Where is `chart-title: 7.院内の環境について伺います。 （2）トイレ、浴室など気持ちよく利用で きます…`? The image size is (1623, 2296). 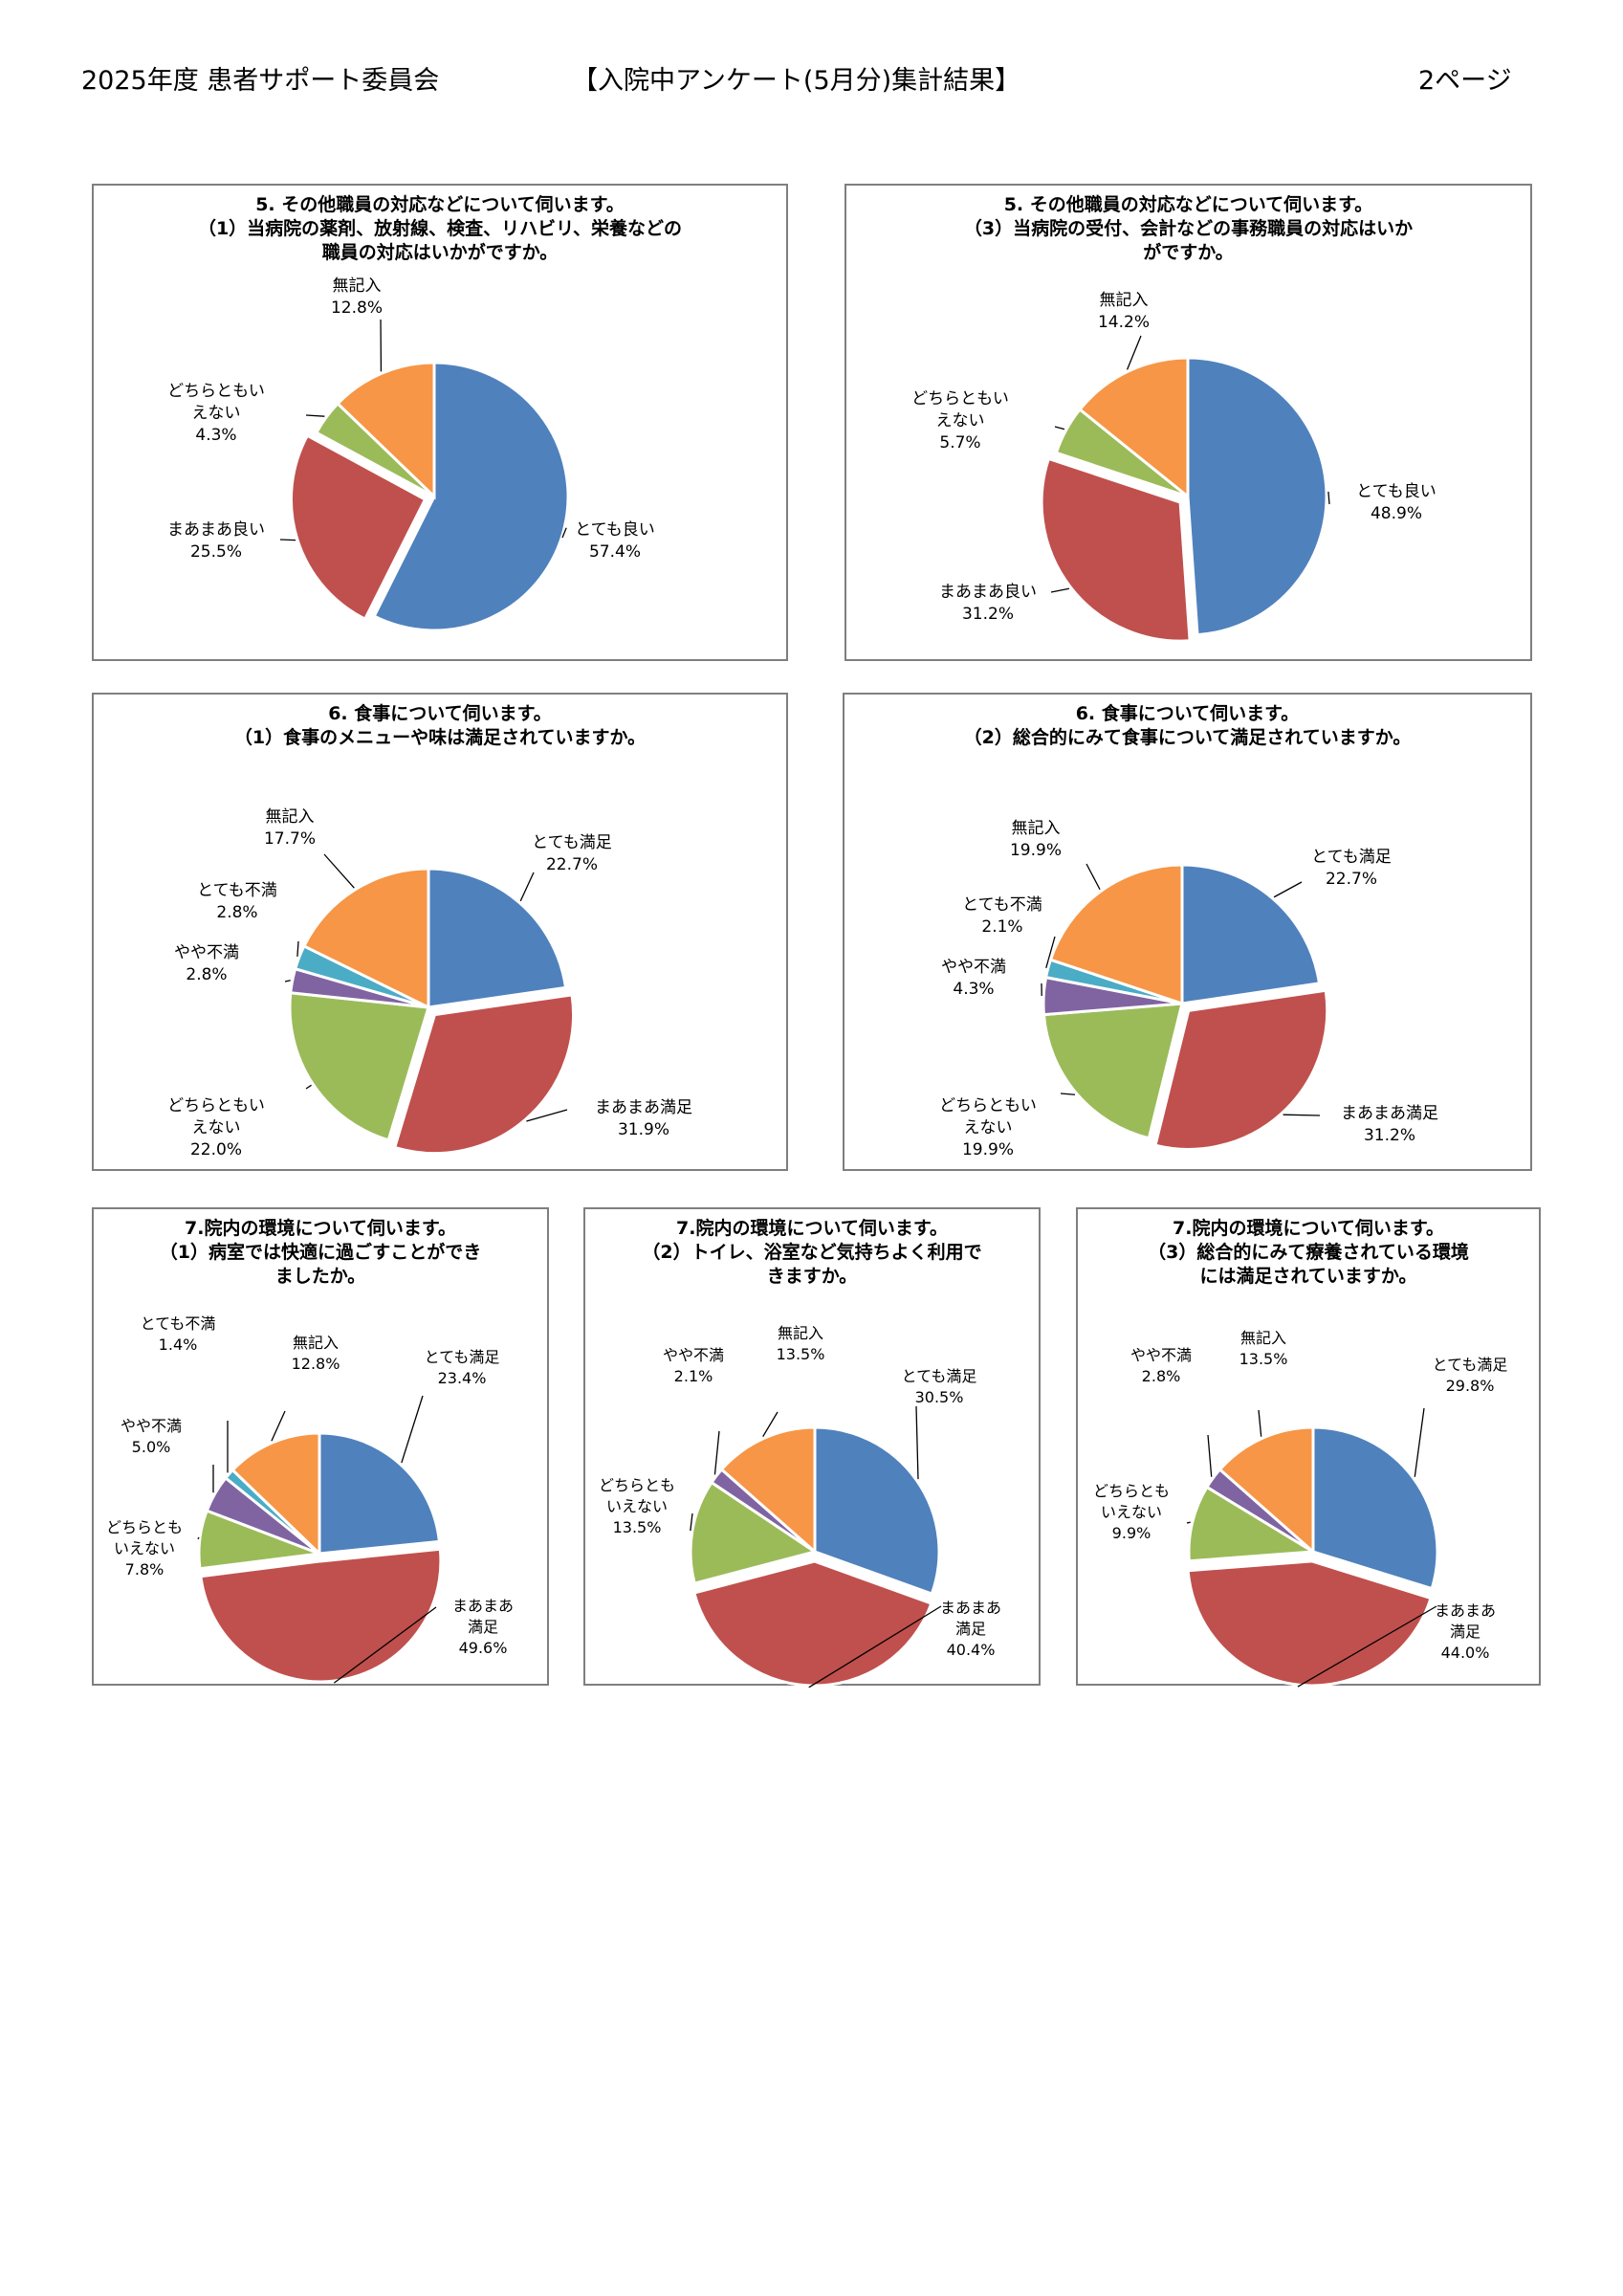 chart-title: 7.院内の環境について伺います。 （2）トイレ、浴室など気持ちよく利用で きます… is located at coordinates (812, 1252).